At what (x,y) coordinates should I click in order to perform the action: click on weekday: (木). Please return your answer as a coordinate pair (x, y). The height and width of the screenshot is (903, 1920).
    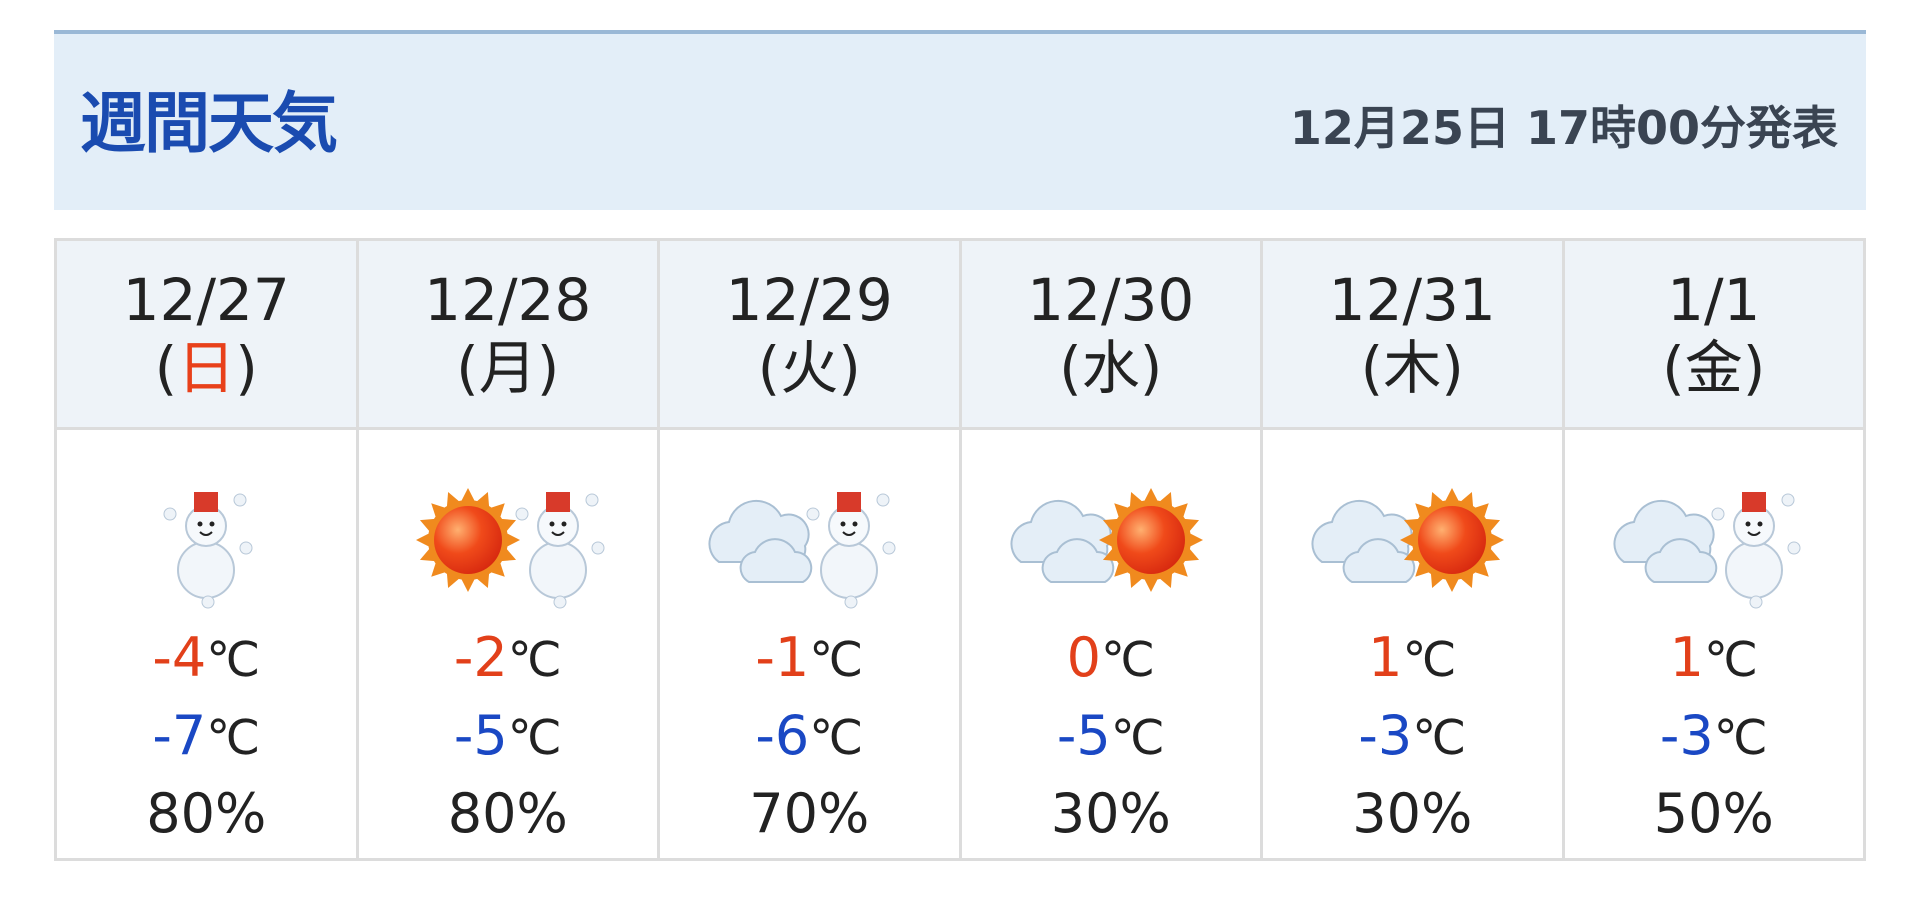
    Looking at the image, I should click on (1412, 368).